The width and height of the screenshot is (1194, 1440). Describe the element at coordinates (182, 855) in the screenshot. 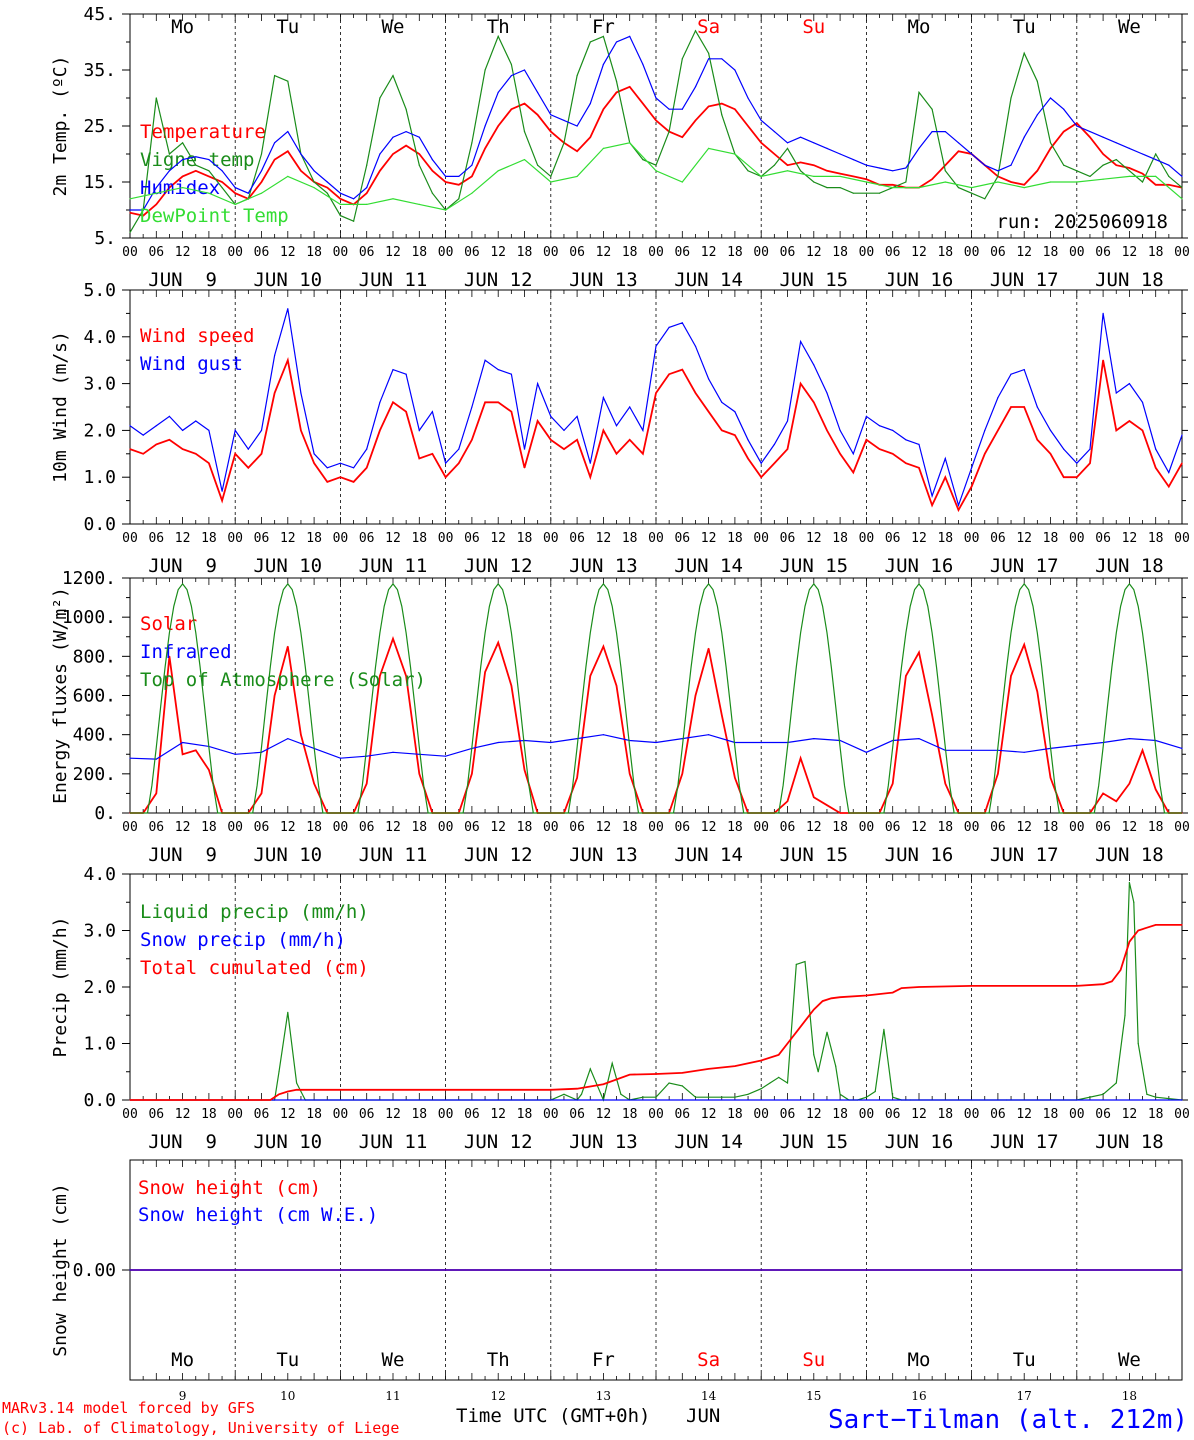

I see `date-label: JUN 9` at that location.